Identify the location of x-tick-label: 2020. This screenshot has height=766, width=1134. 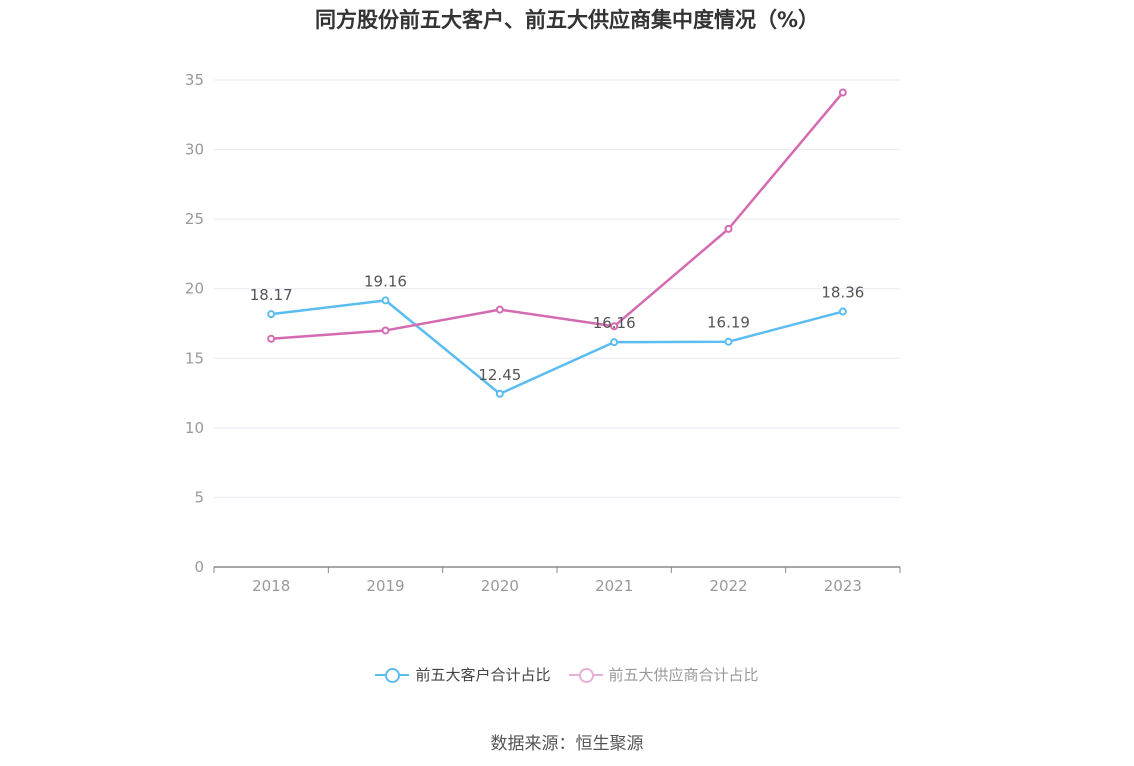
(500, 586).